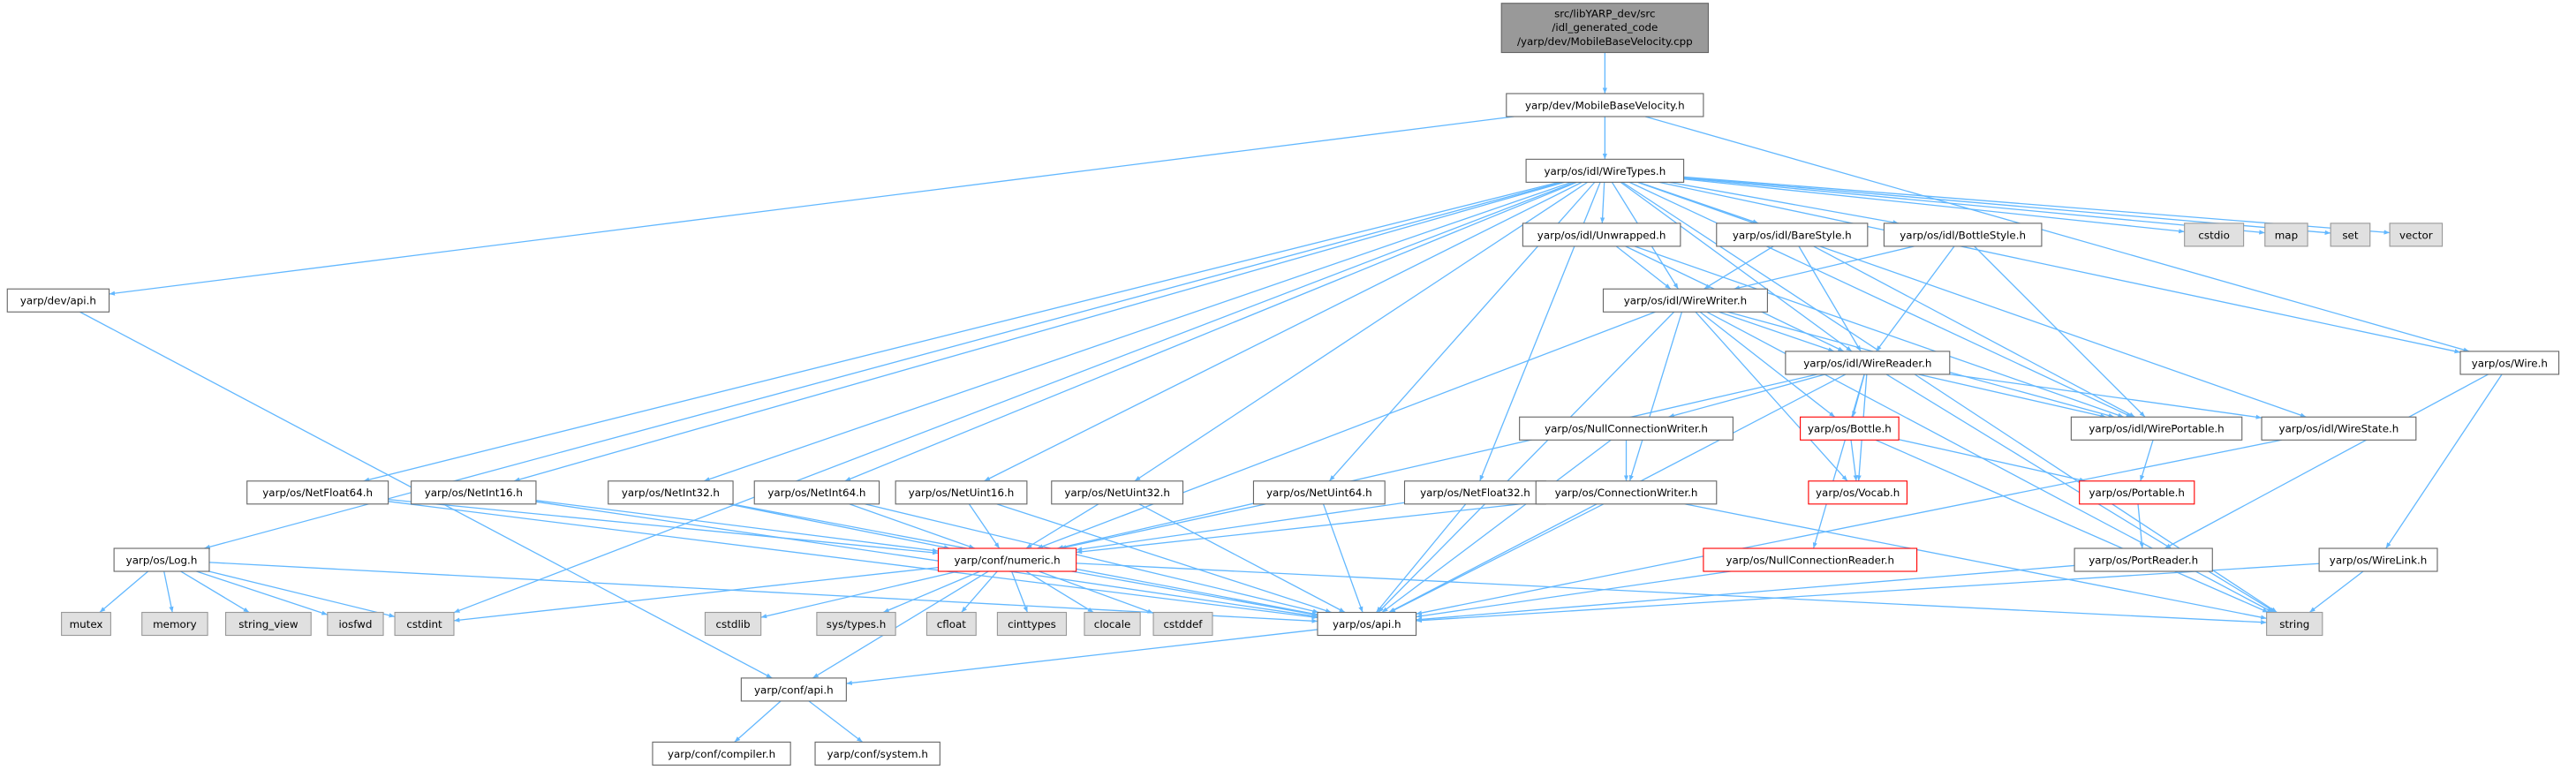 This screenshot has height=770, width=2576. I want to click on node-label: yarp/os/idl/WireWriter.h, so click(1685, 301).